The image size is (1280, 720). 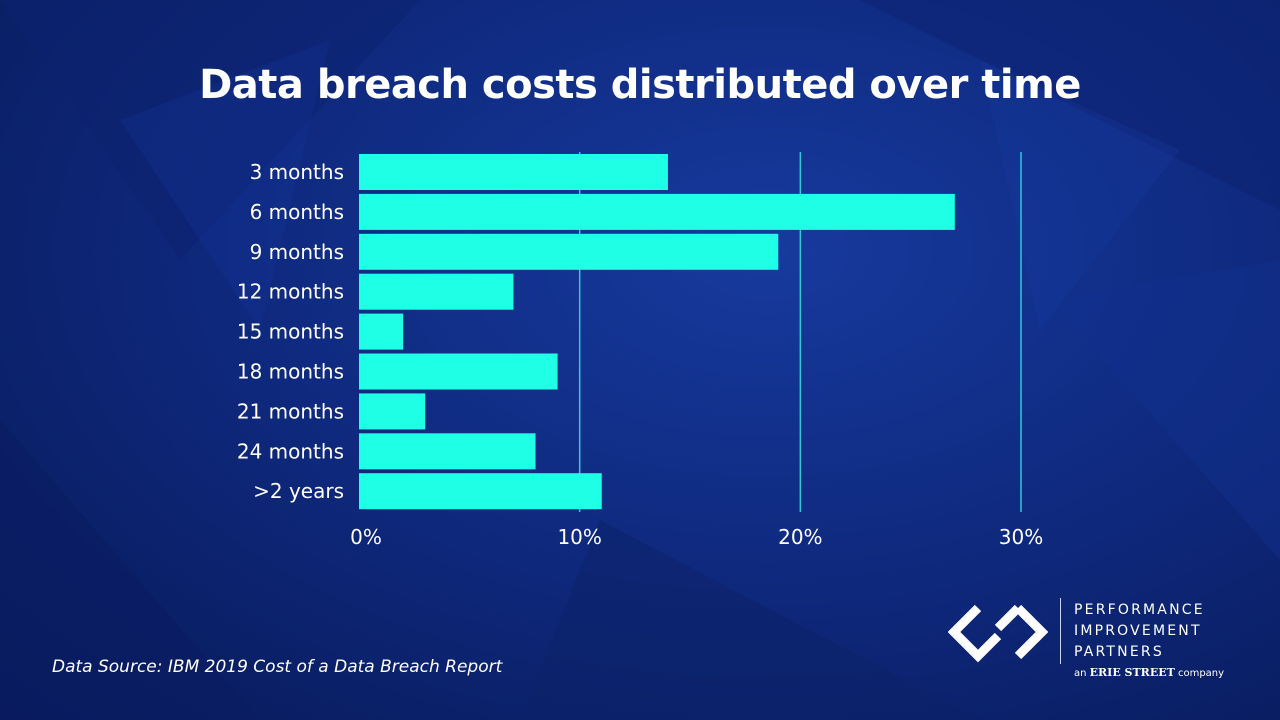 What do you see at coordinates (1119, 652) in the screenshot?
I see `logo-line-3: PARTNERS` at bounding box center [1119, 652].